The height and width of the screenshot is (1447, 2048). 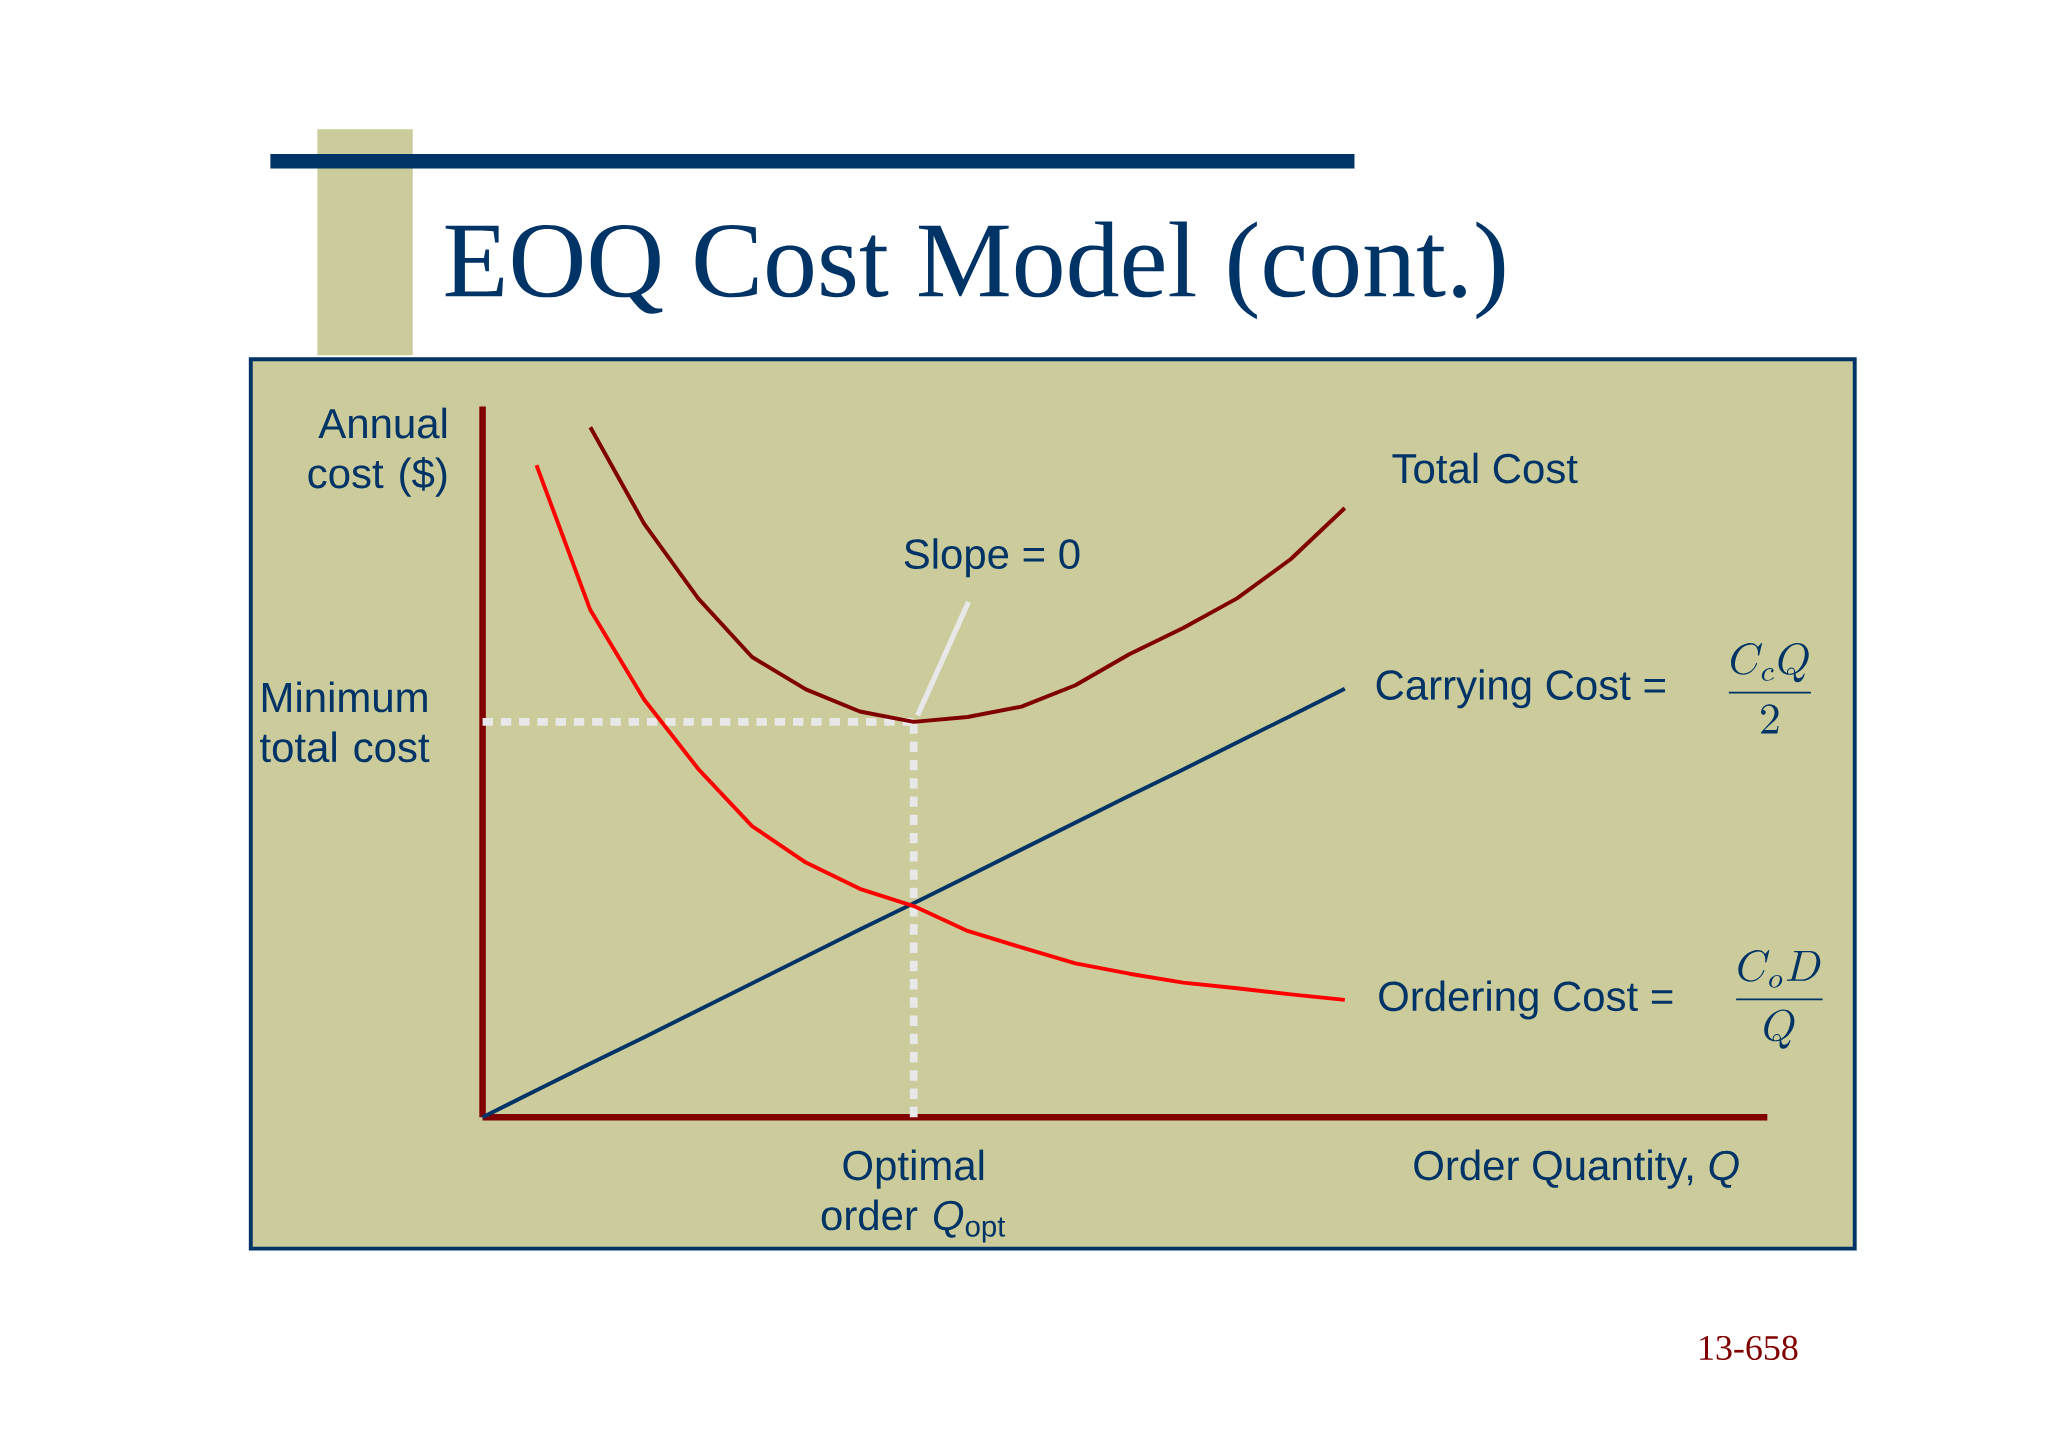 I want to click on chart-title: EOQ Cost Model (cont.), so click(x=975, y=270).